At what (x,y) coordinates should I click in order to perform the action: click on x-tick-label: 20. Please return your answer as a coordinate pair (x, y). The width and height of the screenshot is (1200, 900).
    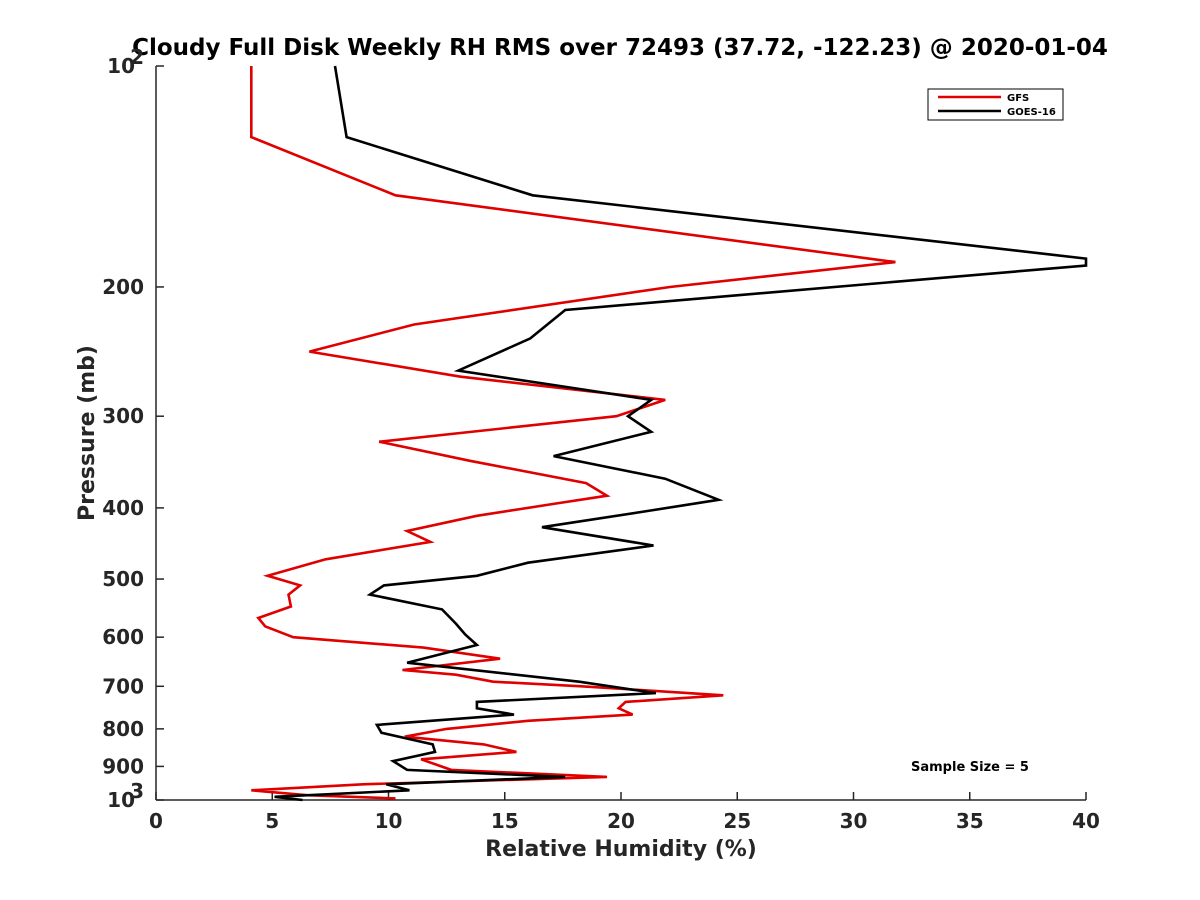
    Looking at the image, I should click on (621, 821).